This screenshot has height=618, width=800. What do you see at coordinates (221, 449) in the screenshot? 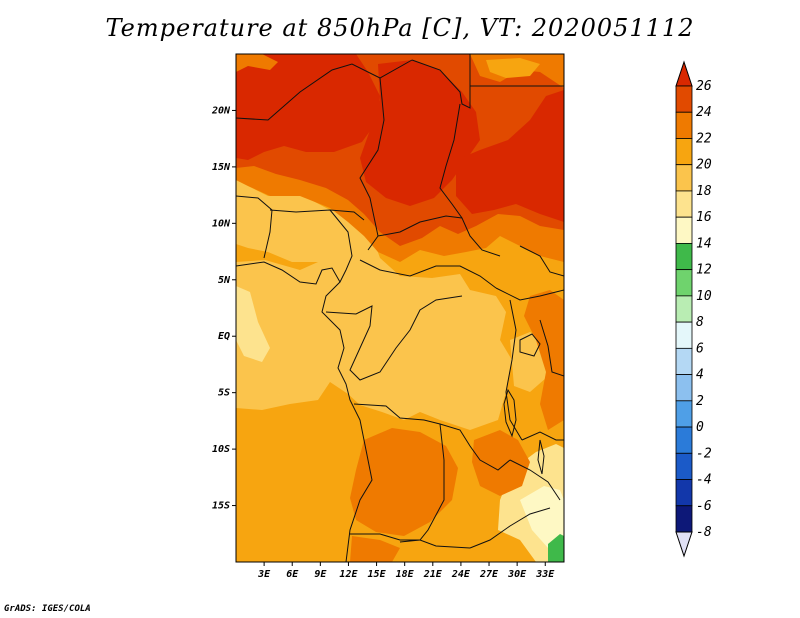
I see `lat-tick-label: 10S` at bounding box center [221, 449].